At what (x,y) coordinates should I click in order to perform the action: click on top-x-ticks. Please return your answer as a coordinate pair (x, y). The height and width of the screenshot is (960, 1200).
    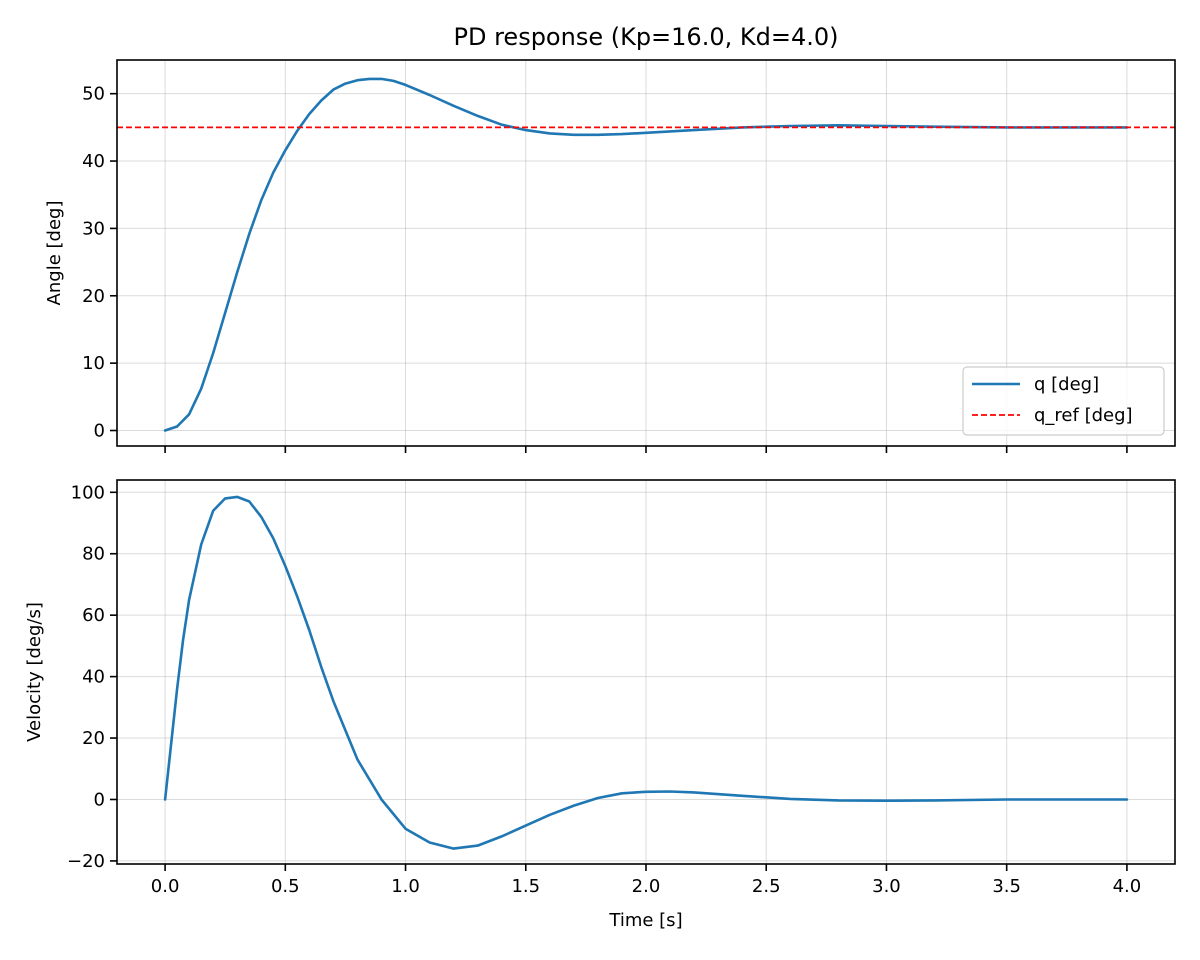
    Looking at the image, I should click on (646, 449).